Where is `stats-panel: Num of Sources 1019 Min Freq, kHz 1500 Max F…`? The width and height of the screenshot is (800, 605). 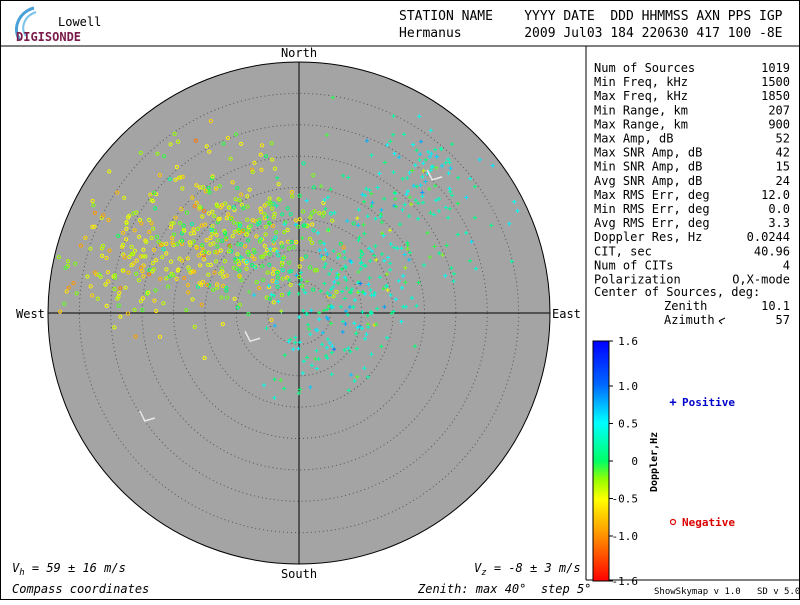 stats-panel: Num of Sources 1019 Min Freq, kHz 1500 Max F… is located at coordinates (692, 174).